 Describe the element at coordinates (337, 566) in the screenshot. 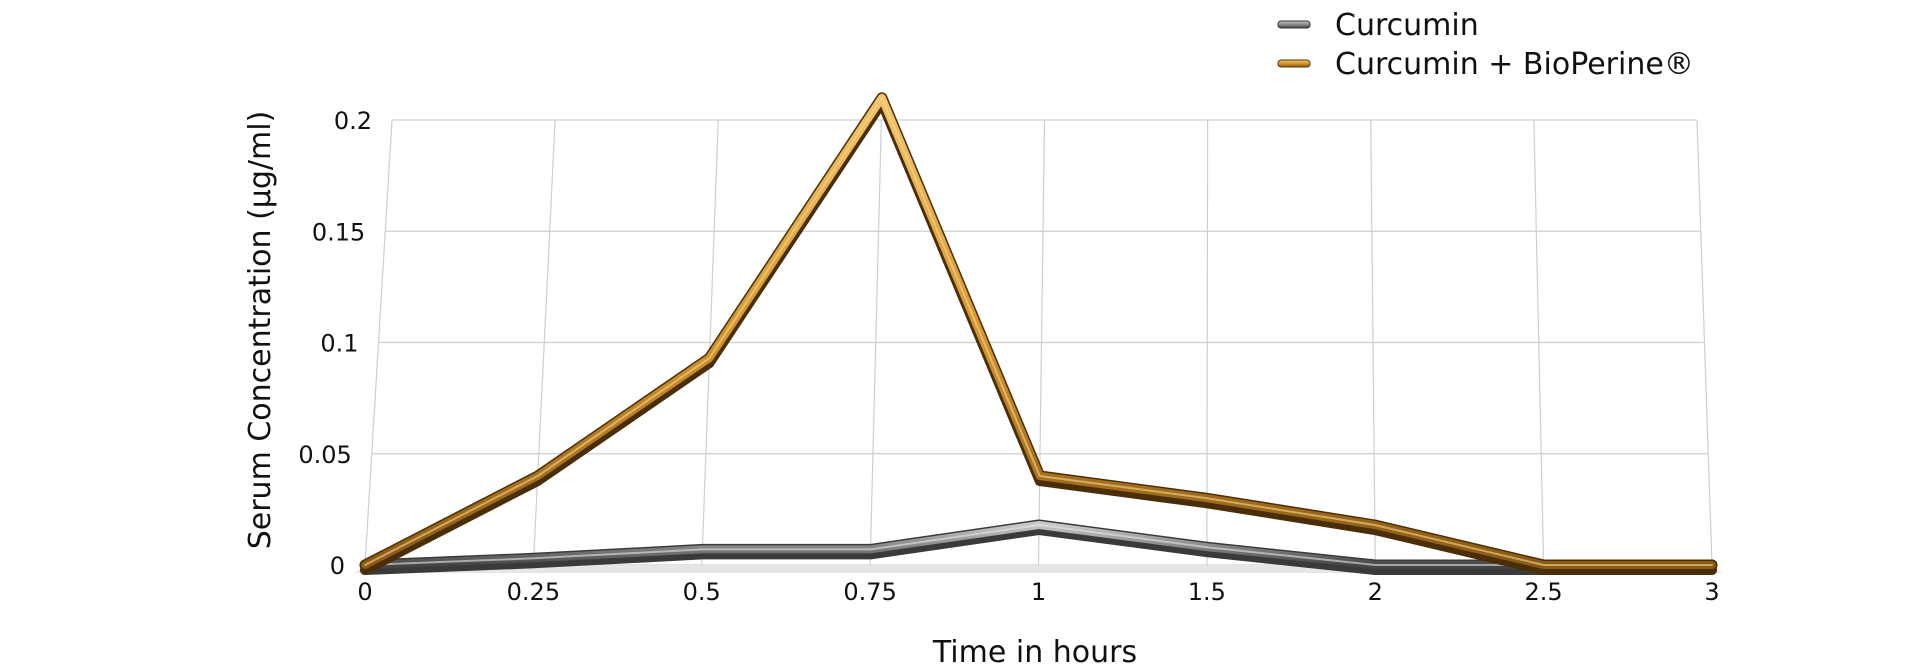

I see `y-tick-label: 0` at that location.